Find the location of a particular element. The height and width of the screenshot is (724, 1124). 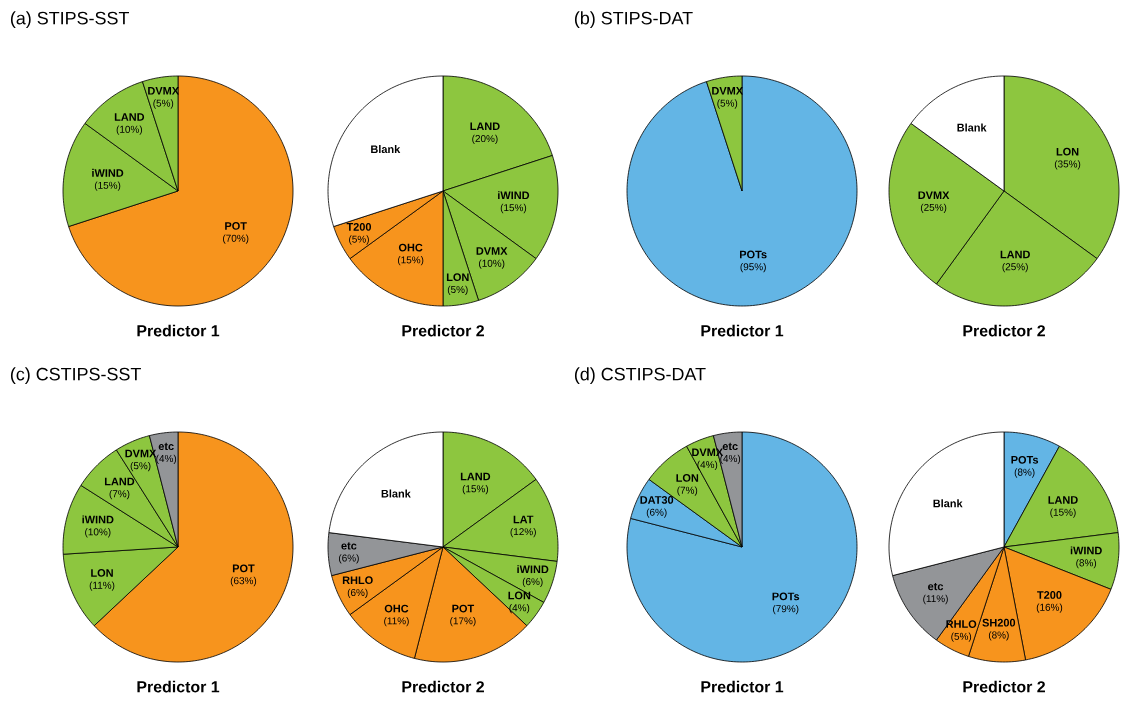

data-label: (95%) is located at coordinates (753, 267).